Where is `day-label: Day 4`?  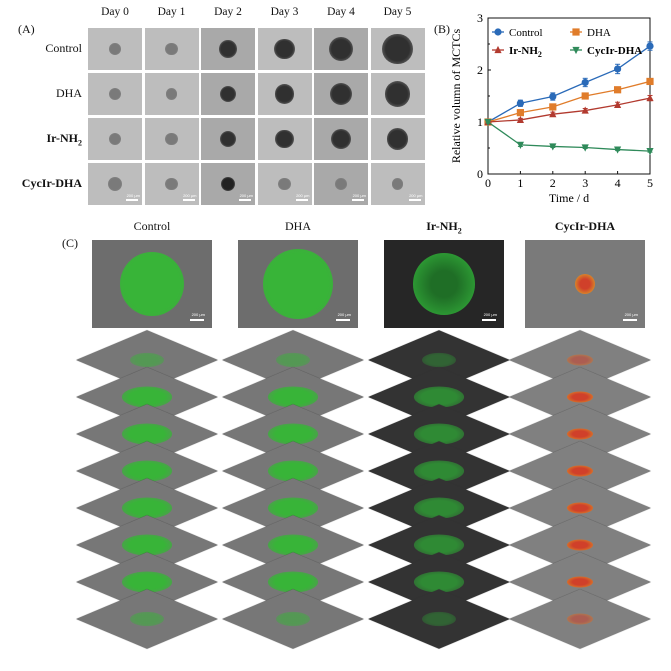
day-label: Day 4 is located at coordinates (341, 12).